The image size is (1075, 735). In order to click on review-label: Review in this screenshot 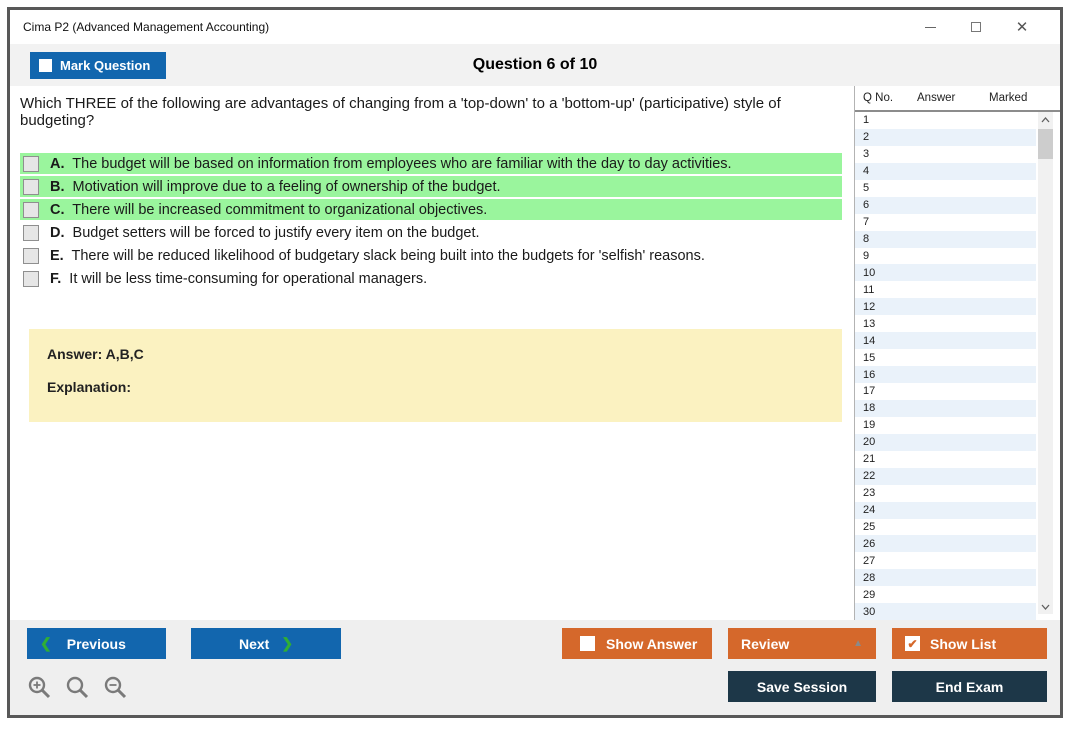, I will do `click(765, 643)`.